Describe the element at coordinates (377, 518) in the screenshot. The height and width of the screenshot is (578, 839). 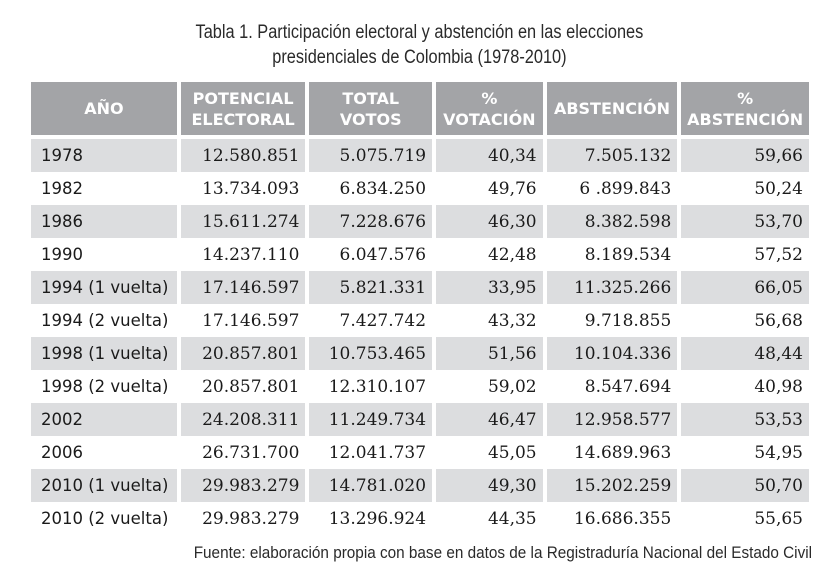
I see `cell-total-votes: 13.296.924` at that location.